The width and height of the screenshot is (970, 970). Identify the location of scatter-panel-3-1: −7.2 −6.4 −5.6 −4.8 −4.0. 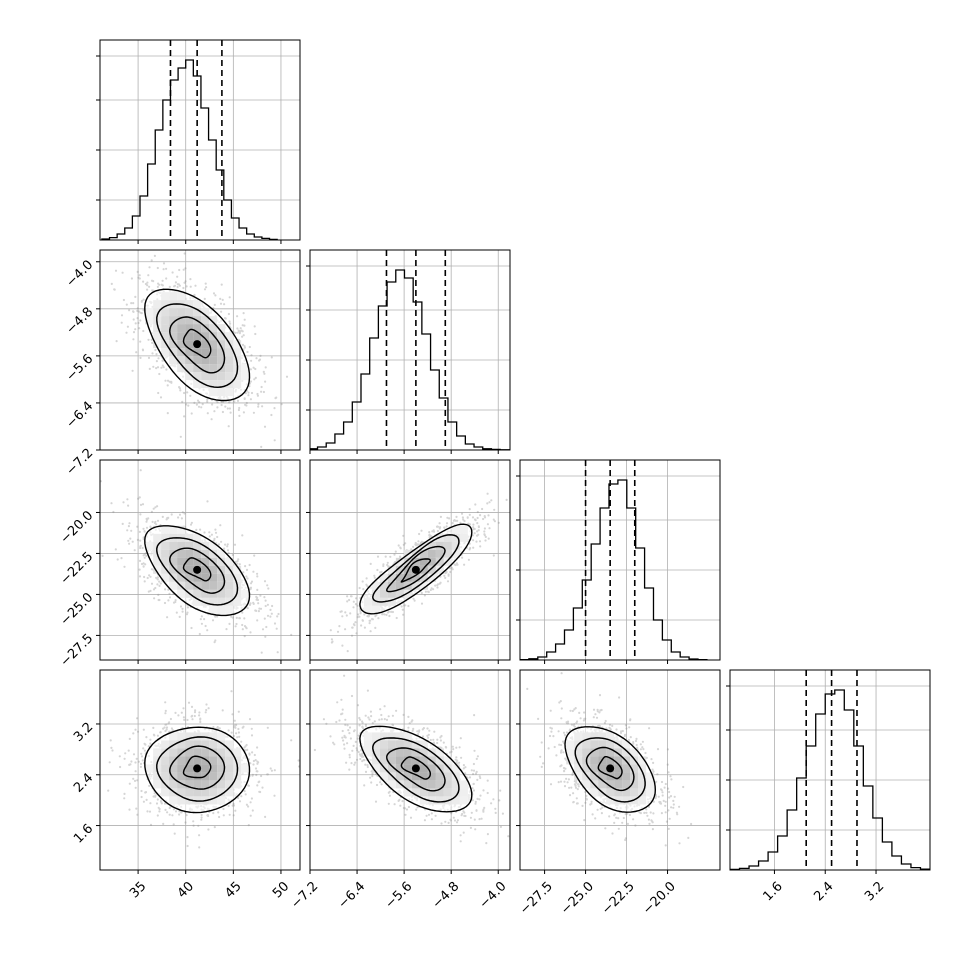
(399, 790).